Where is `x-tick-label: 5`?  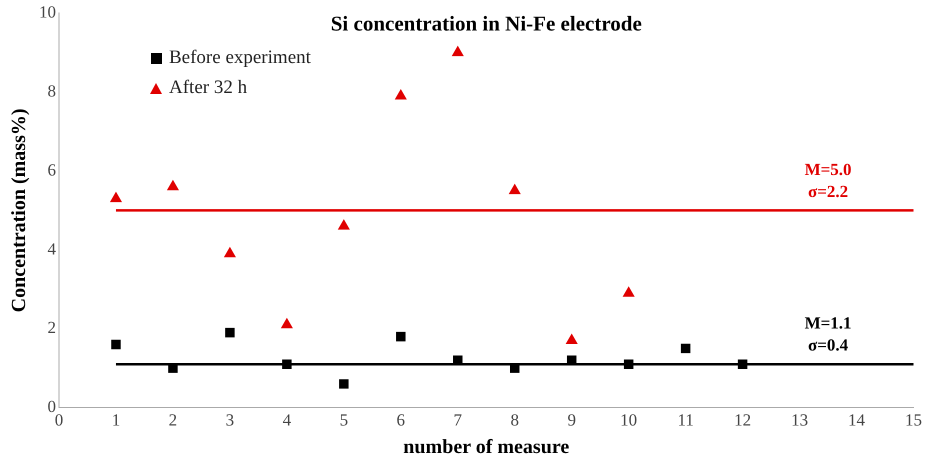 x-tick-label: 5 is located at coordinates (344, 420).